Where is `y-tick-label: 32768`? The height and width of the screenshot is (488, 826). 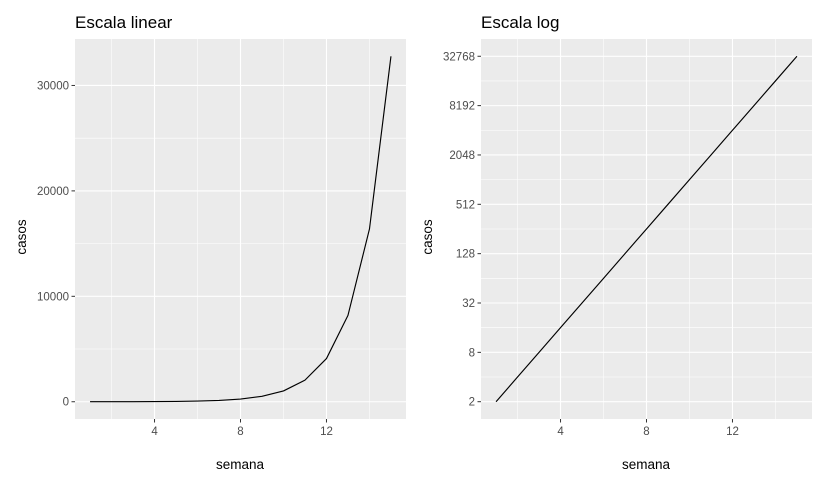 y-tick-label: 32768 is located at coordinates (459, 57).